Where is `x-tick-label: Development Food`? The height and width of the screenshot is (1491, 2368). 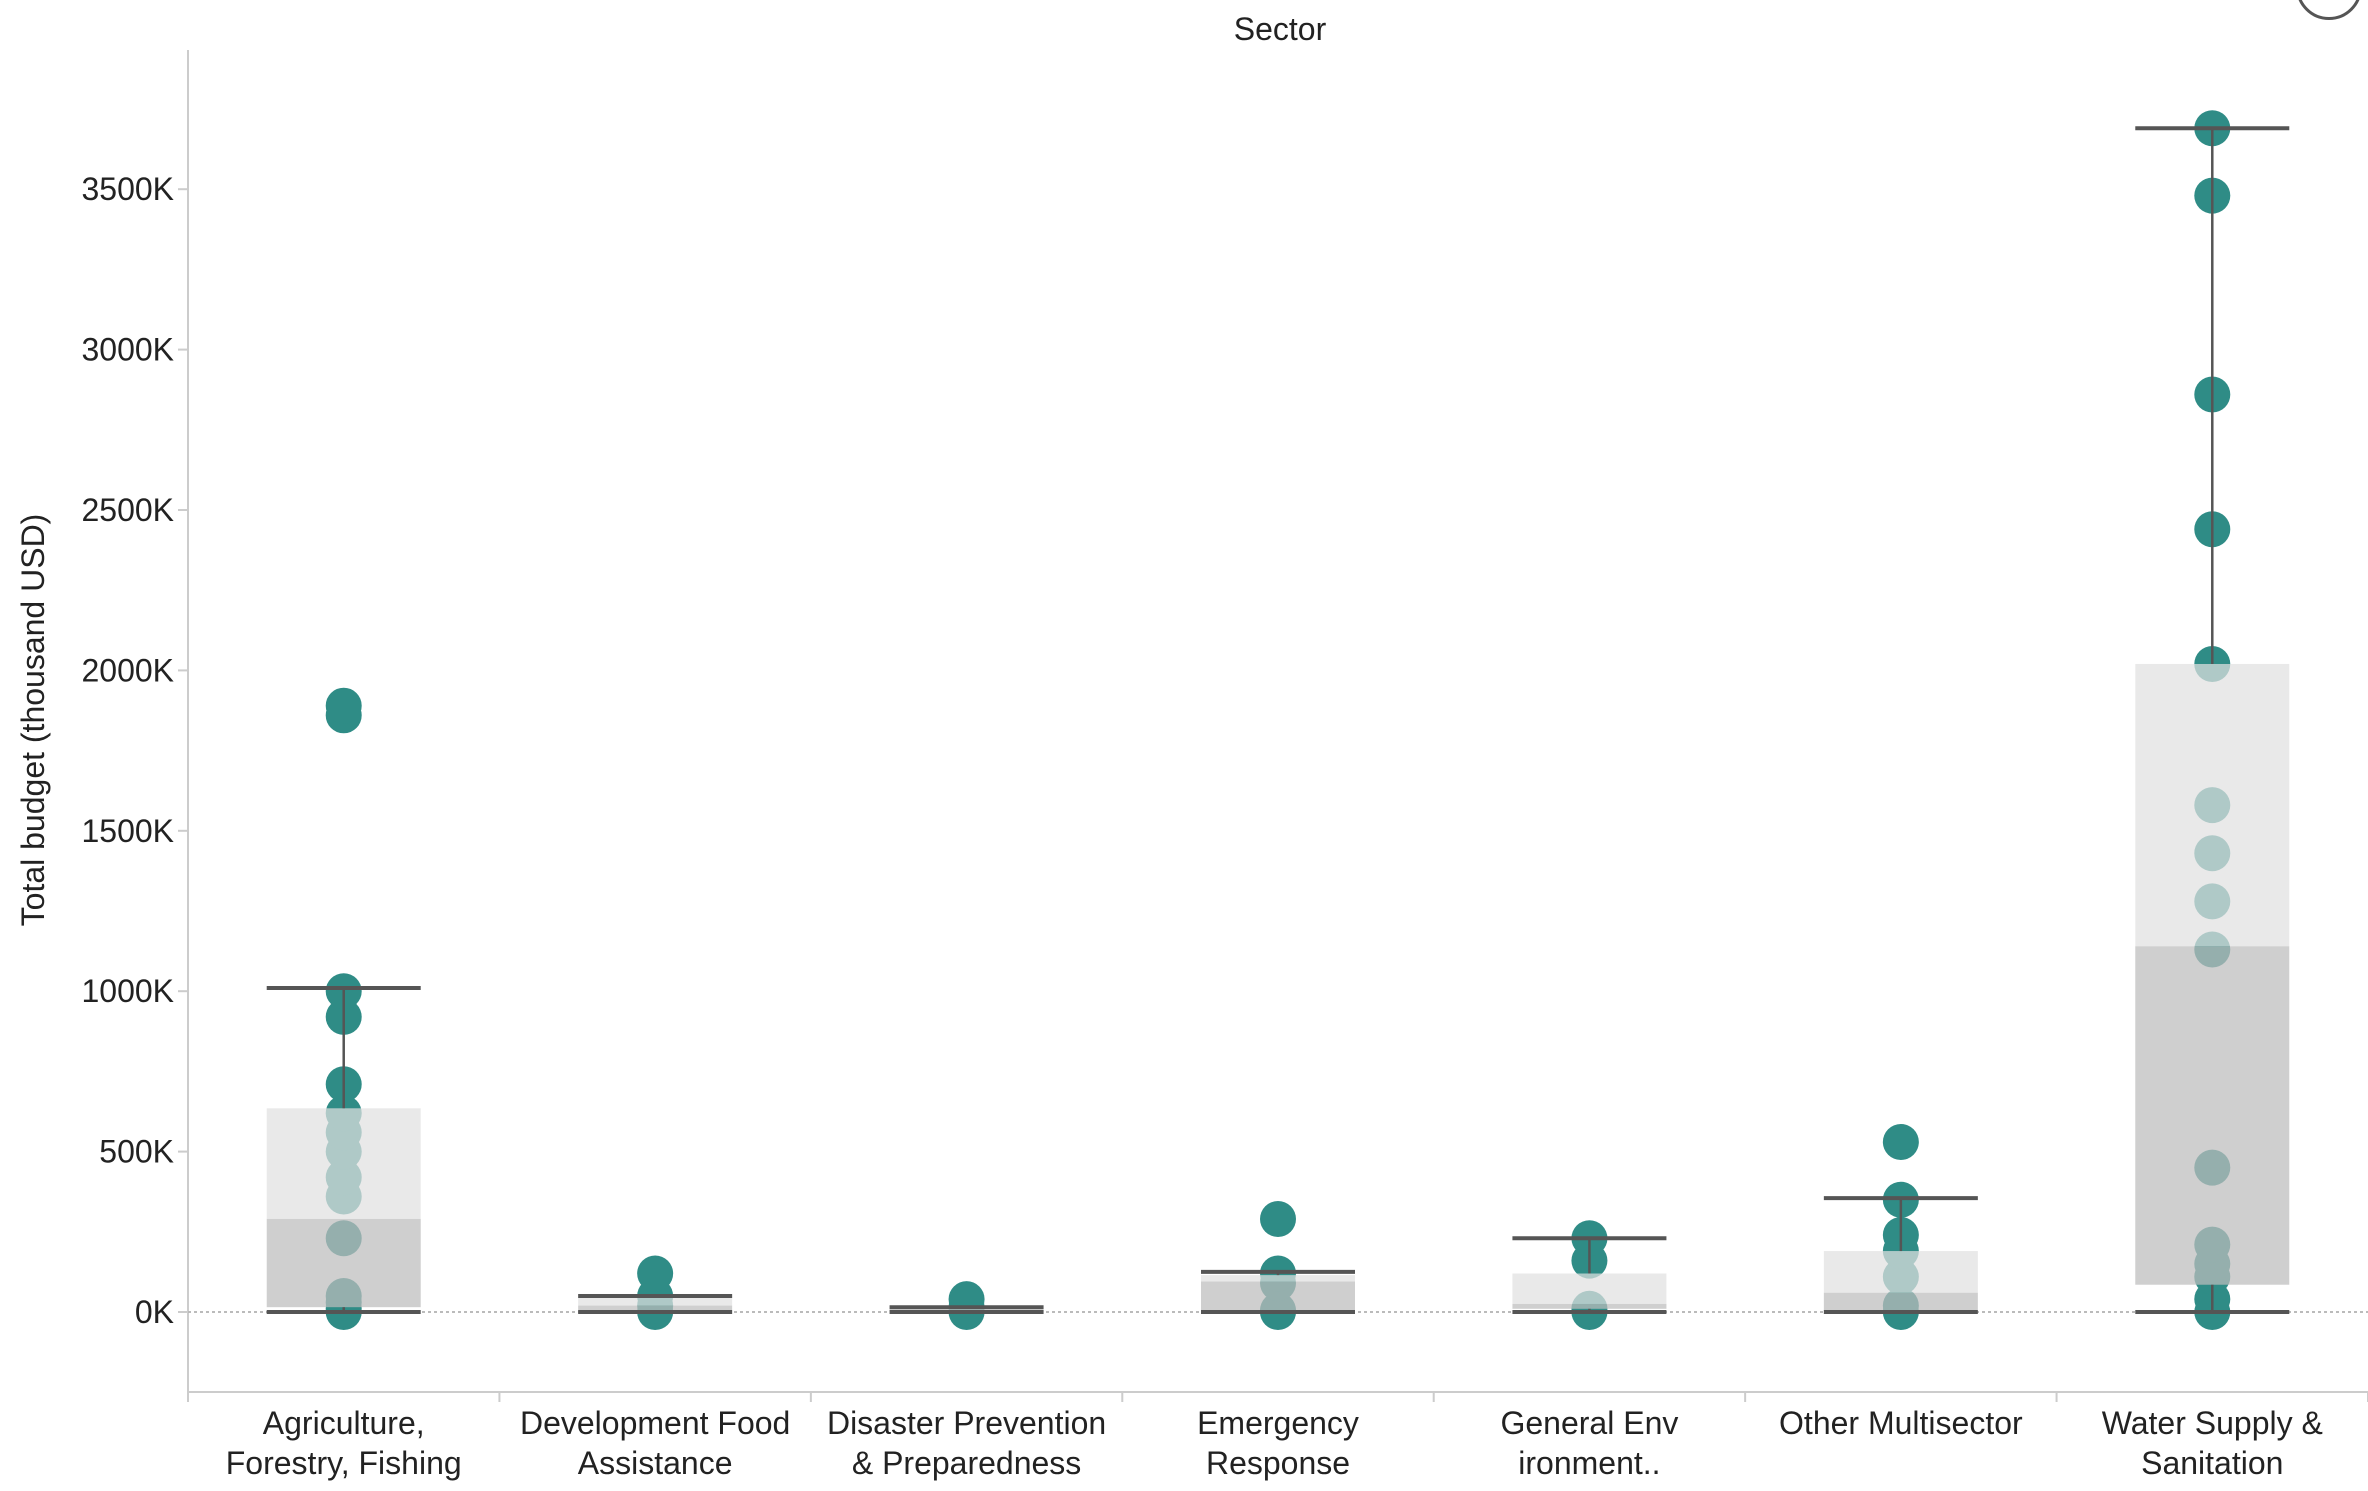
x-tick-label: Development Food is located at coordinates (655, 1423).